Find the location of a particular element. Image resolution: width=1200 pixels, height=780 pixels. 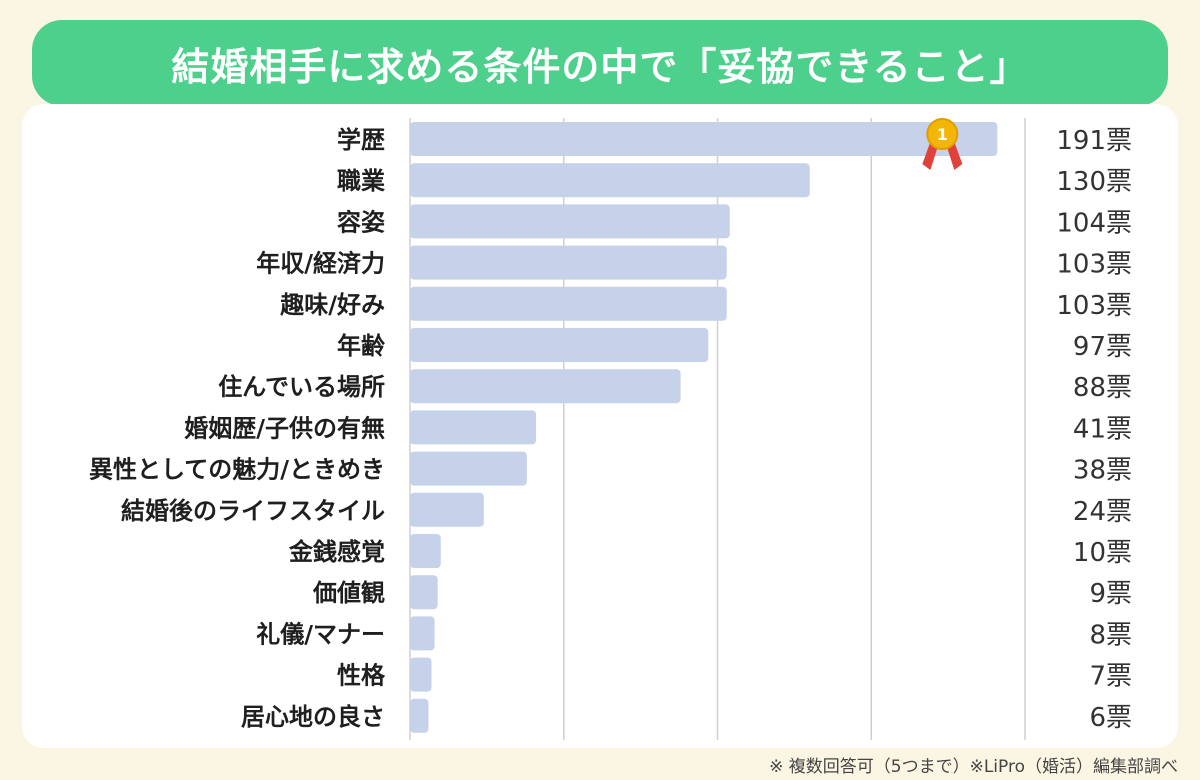

category-label-0: 学歴 is located at coordinates (361, 140).